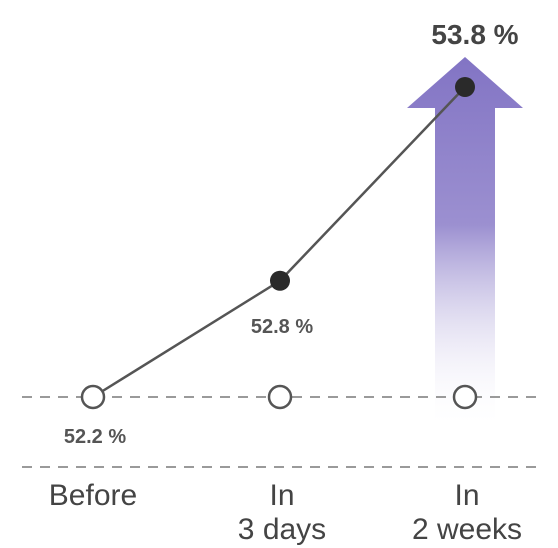 The height and width of the screenshot is (548, 558). Describe the element at coordinates (467, 512) in the screenshot. I see `category-label-2: In 2 weeks` at that location.